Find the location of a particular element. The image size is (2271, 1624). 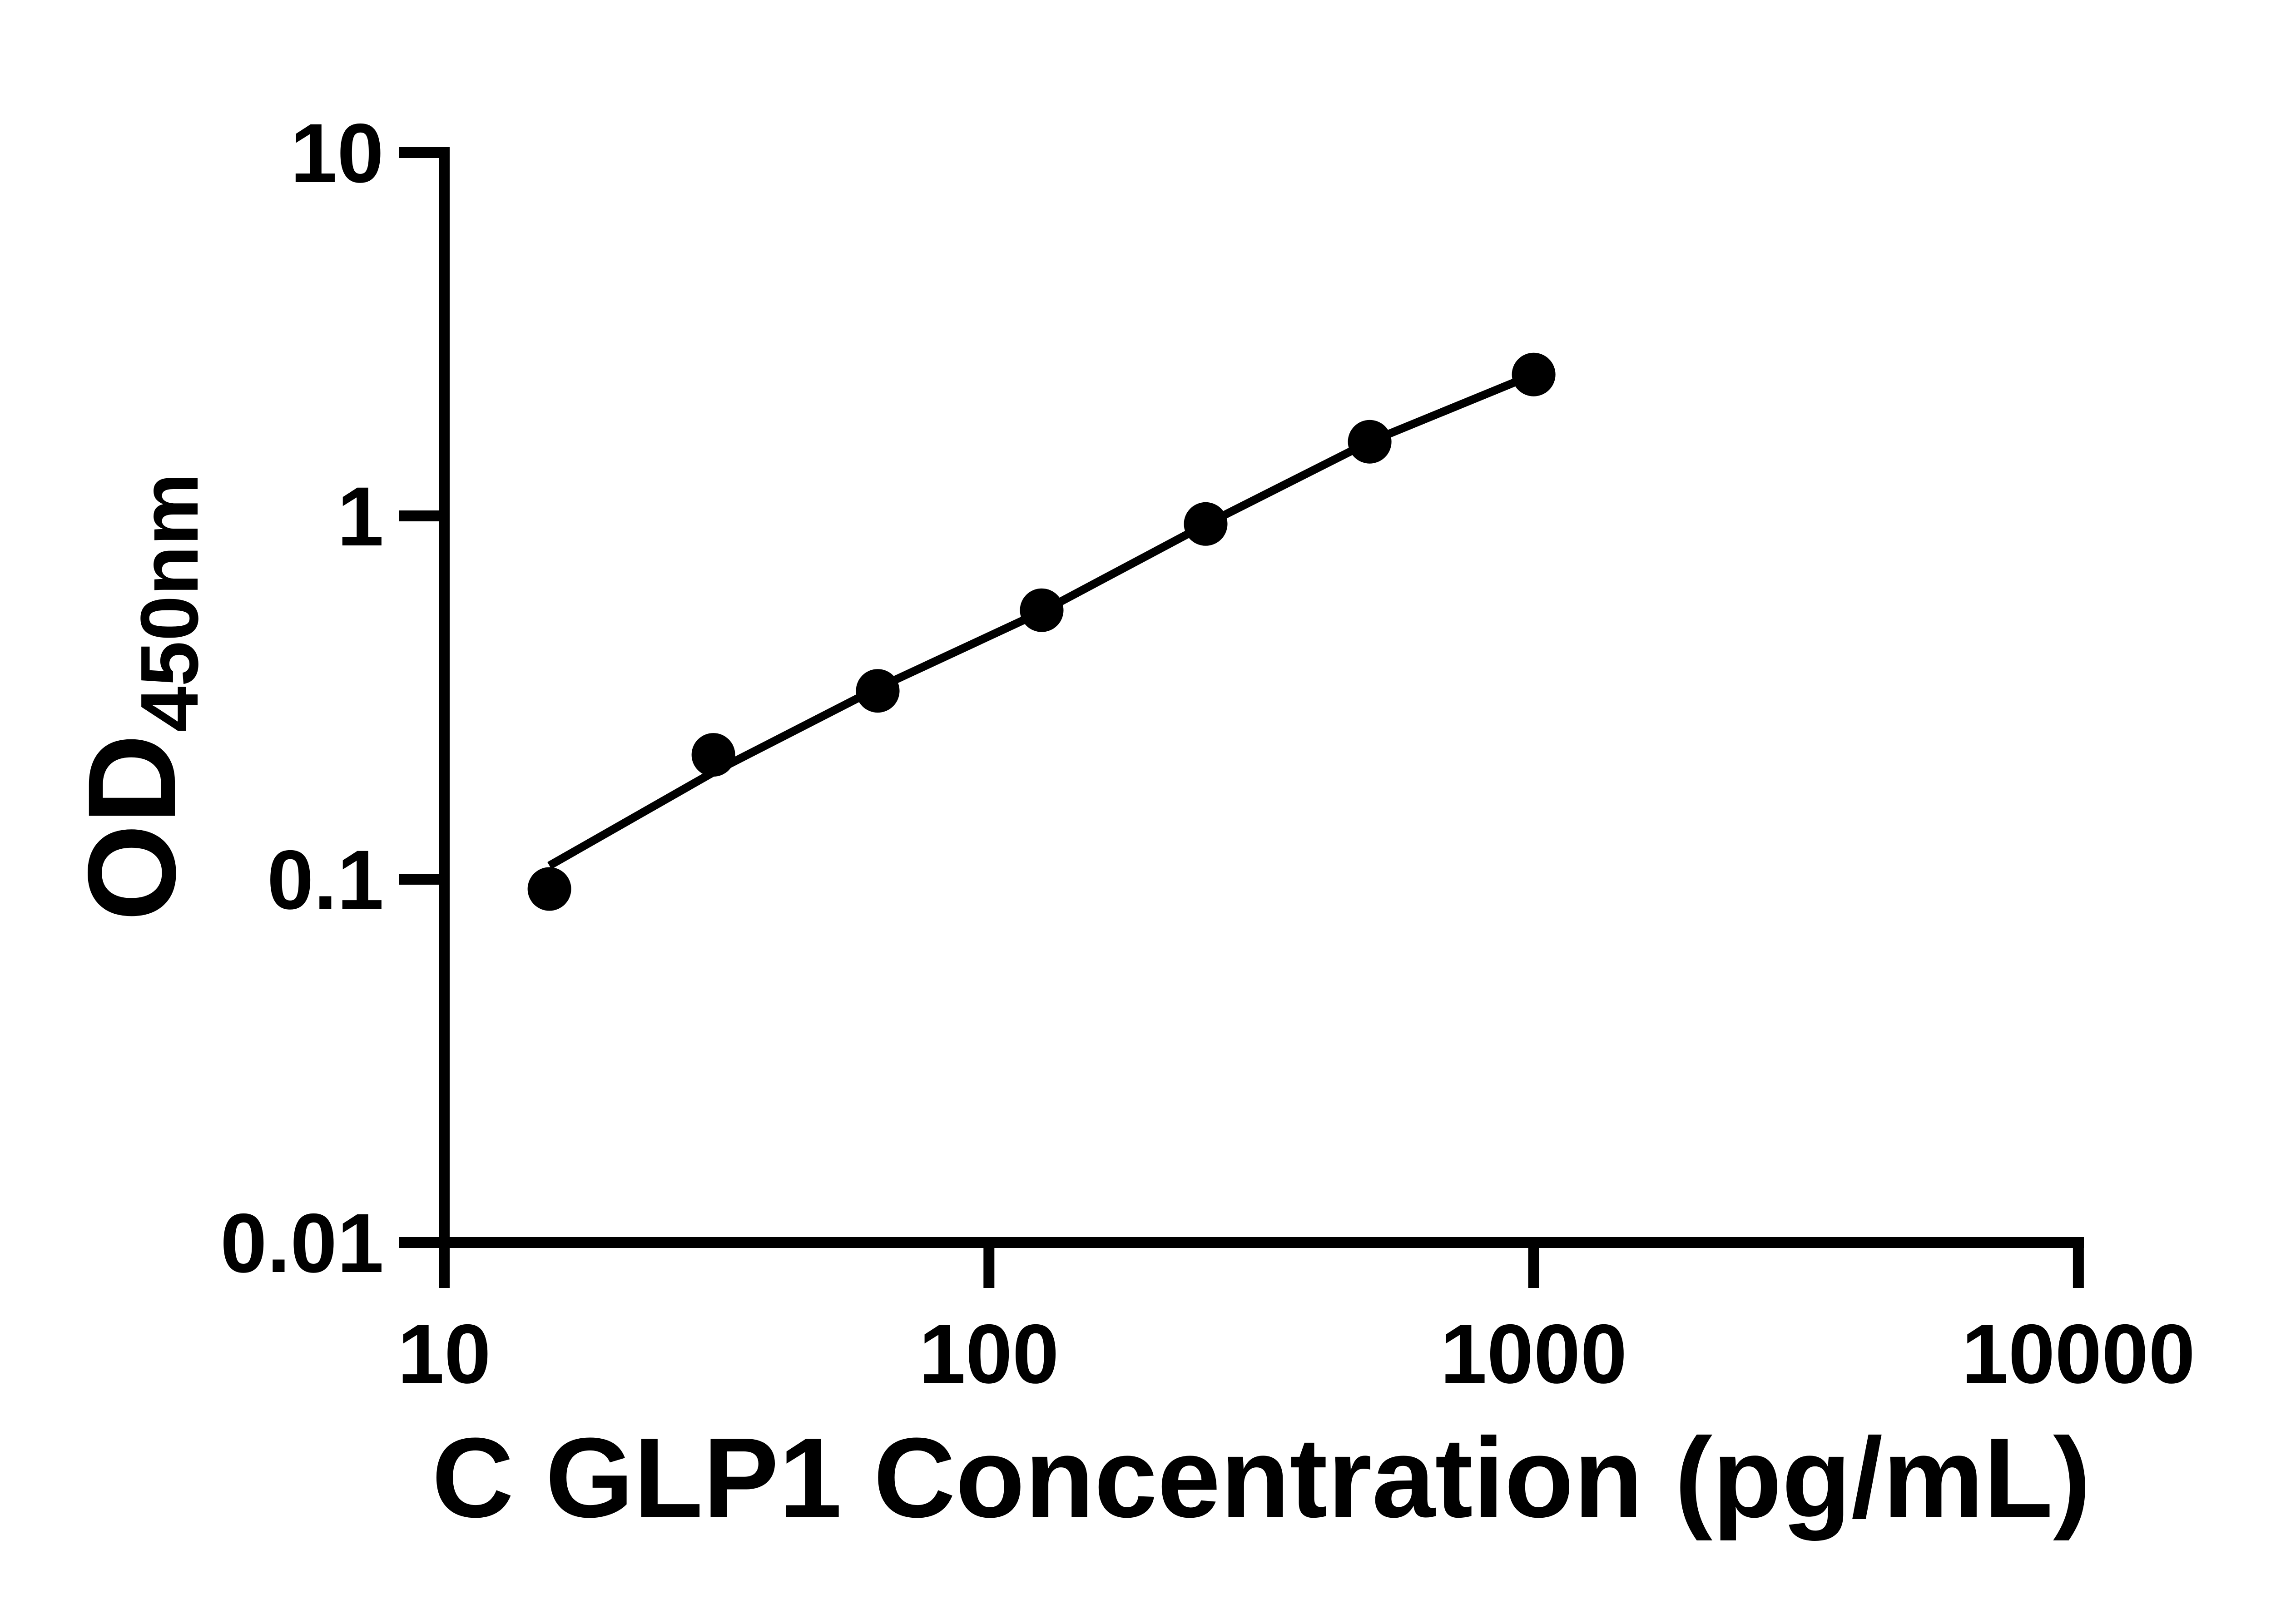

data-point-62.5 is located at coordinates (878, 691).